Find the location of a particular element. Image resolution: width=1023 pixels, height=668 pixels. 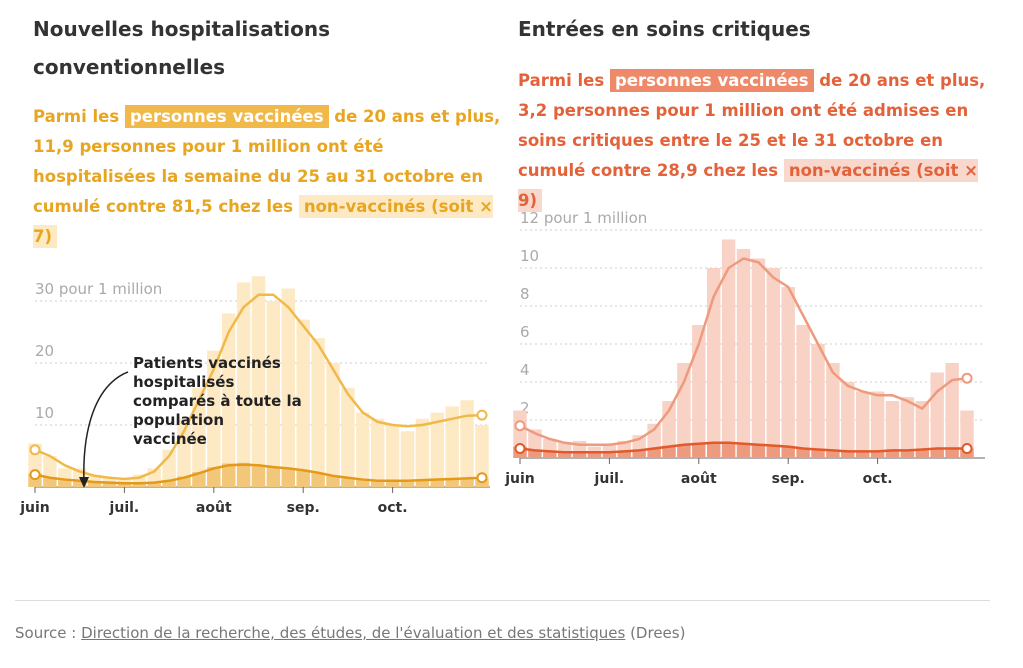

y-tick-label: 2 is located at coordinates (525, 408).